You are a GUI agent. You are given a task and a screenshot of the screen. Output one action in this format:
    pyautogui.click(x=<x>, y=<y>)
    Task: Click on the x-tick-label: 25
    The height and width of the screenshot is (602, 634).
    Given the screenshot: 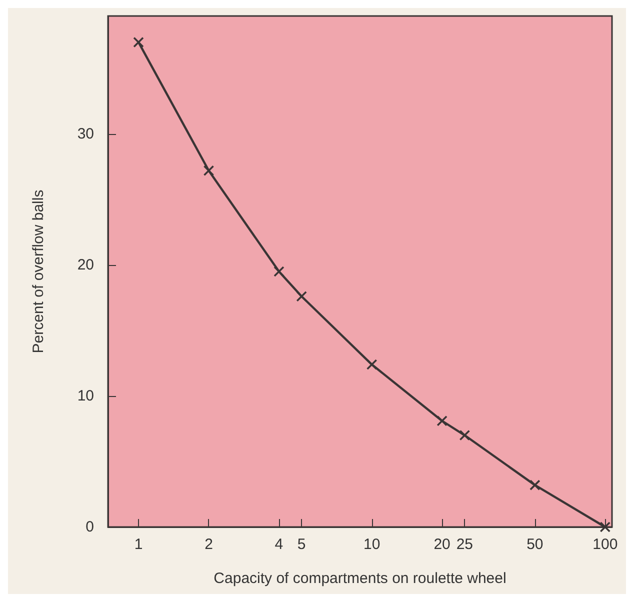 What is the action you would take?
    pyautogui.click(x=465, y=544)
    